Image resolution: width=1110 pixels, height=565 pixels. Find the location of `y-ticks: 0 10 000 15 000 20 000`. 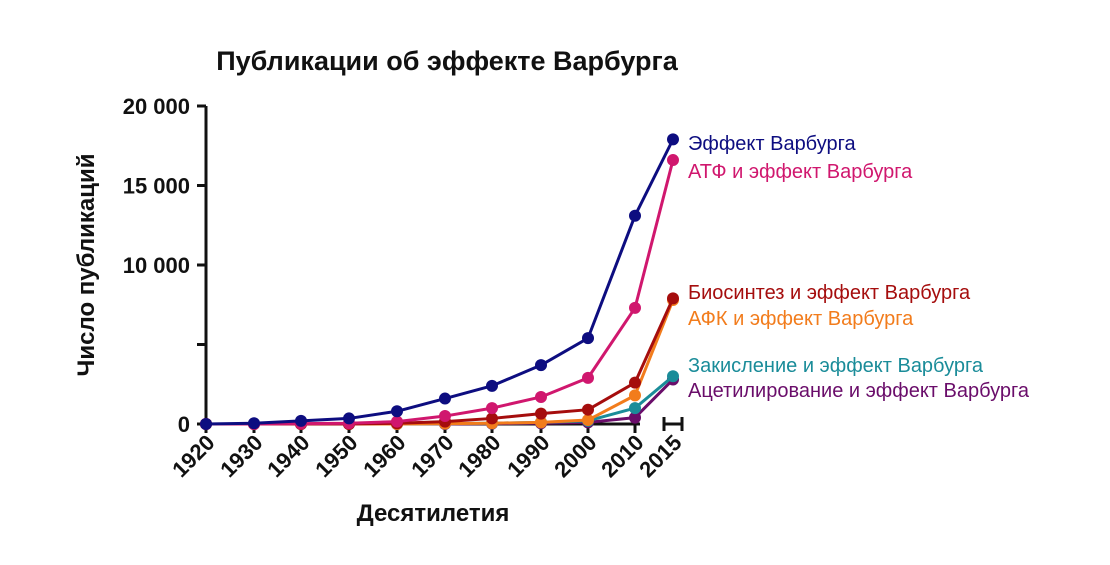

y-ticks: 0 10 000 15 000 20 000 is located at coordinates (164, 265).